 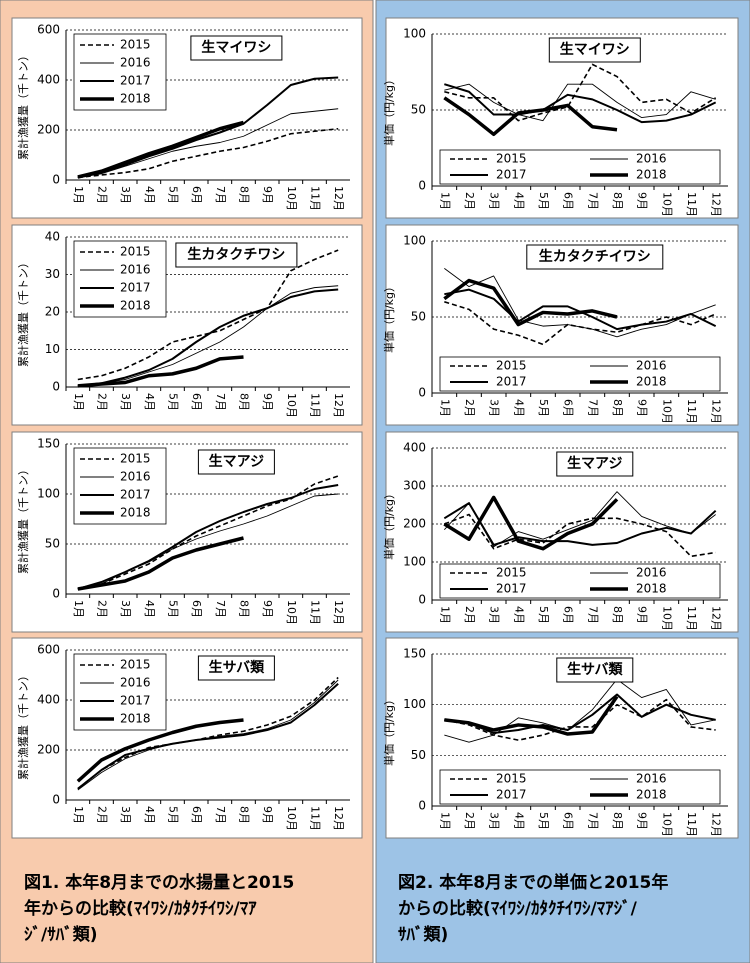 I want to click on chart-box, so click(x=187, y=532).